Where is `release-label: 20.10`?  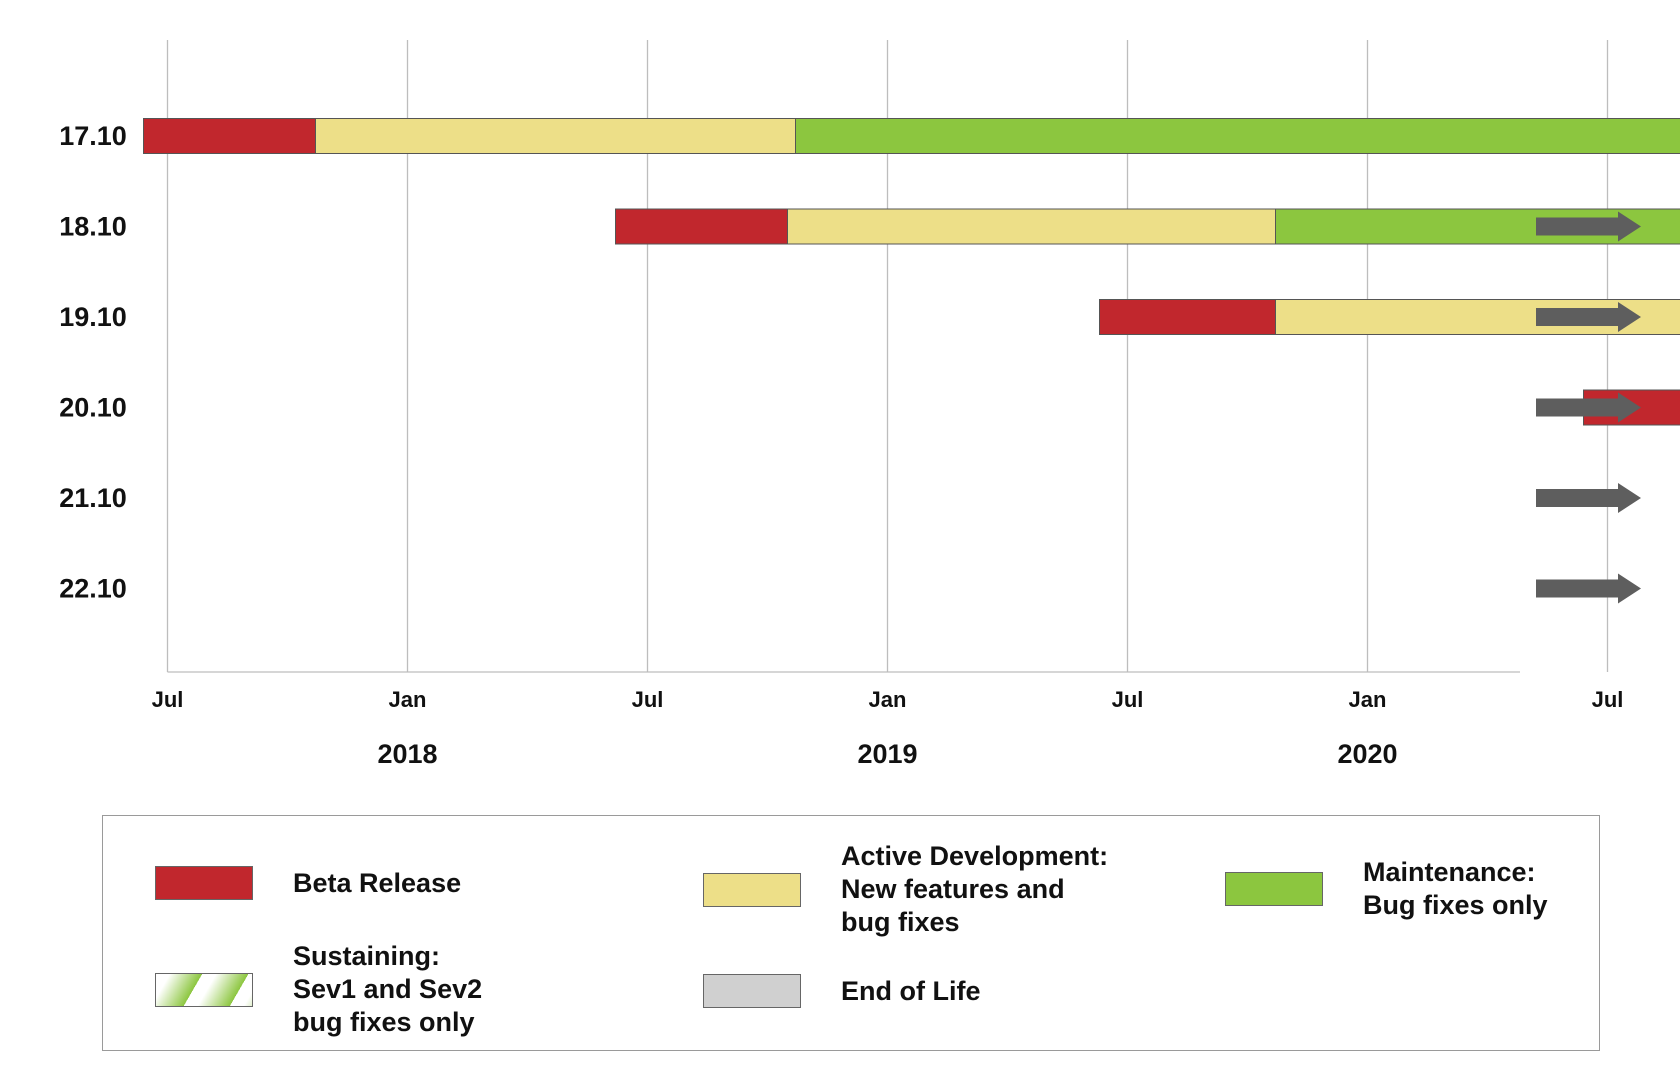
release-label: 20.10 is located at coordinates (93, 408).